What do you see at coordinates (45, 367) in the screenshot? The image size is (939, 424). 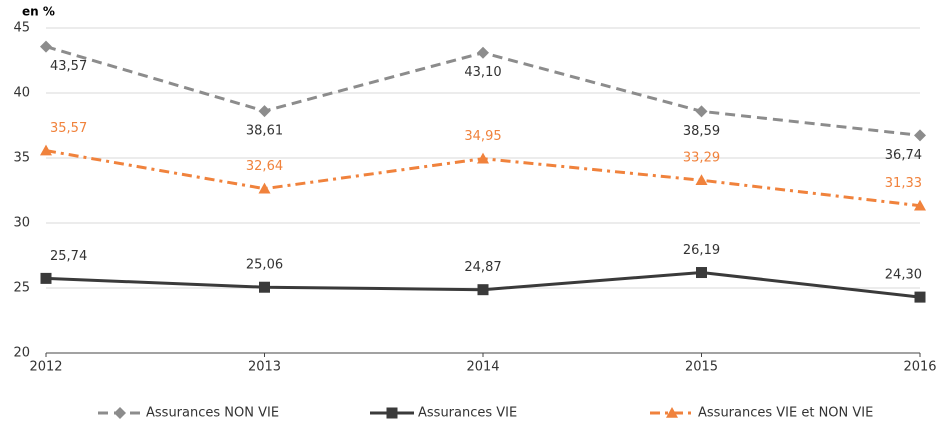 I see `x-tick-label: 2012` at bounding box center [45, 367].